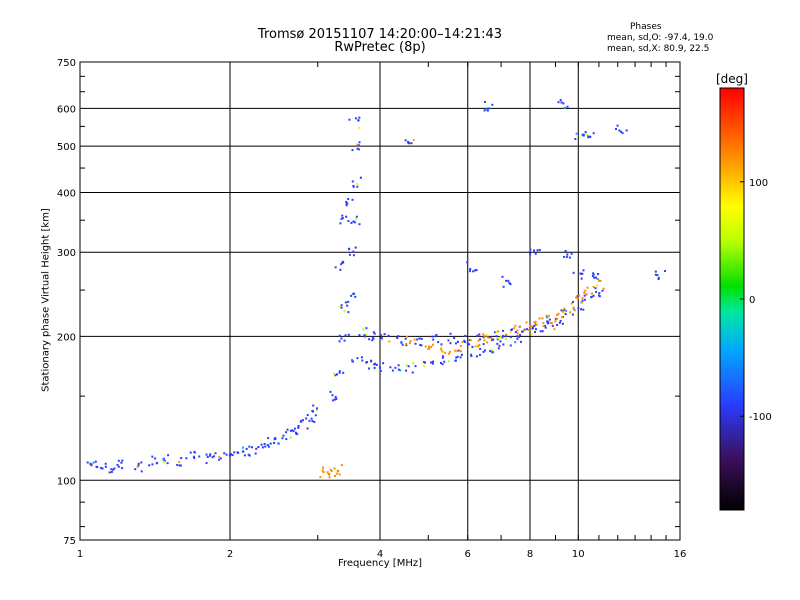 The height and width of the screenshot is (600, 800). What do you see at coordinates (230, 554) in the screenshot?
I see `x-tick-label: 2` at bounding box center [230, 554].